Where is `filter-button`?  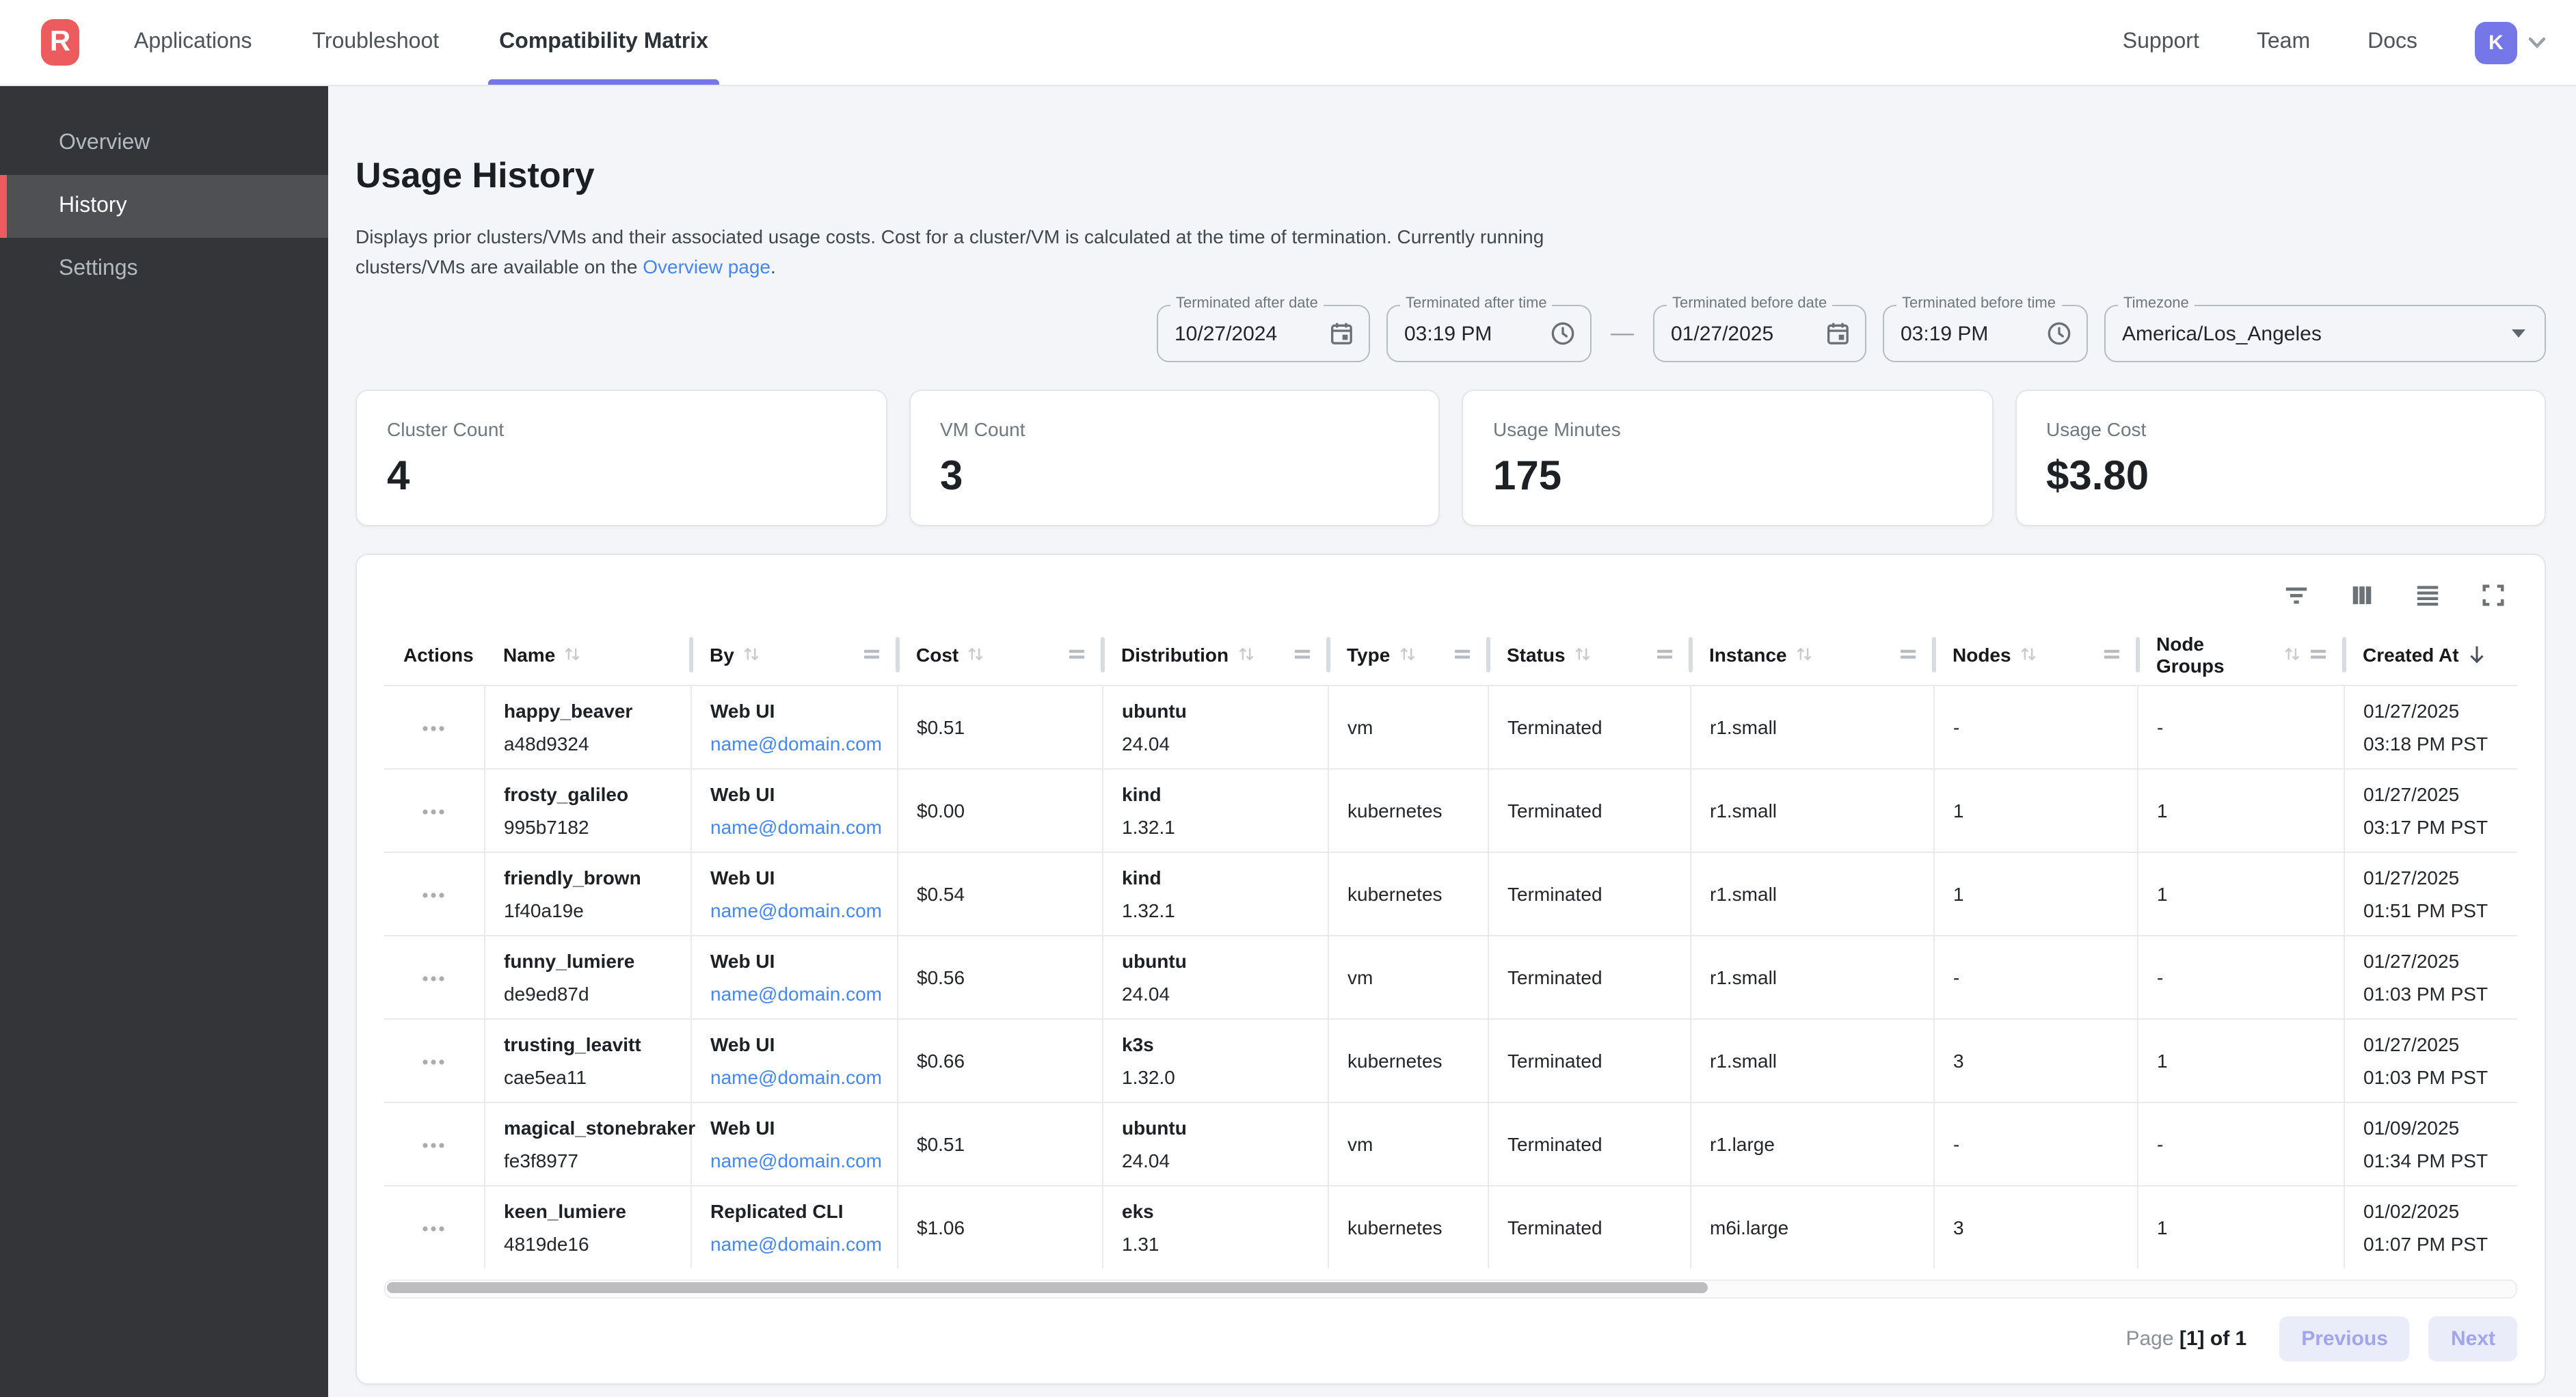
filter-button is located at coordinates (2296, 595).